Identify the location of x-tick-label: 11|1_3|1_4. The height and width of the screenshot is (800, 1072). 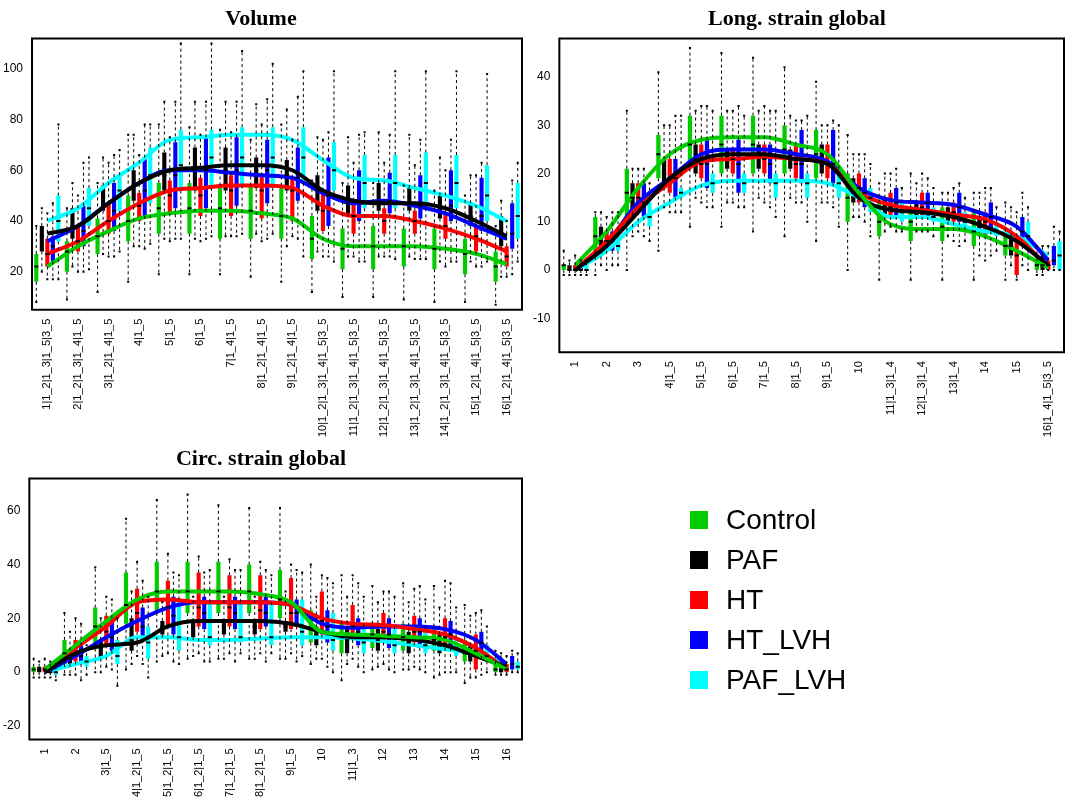
(889, 388).